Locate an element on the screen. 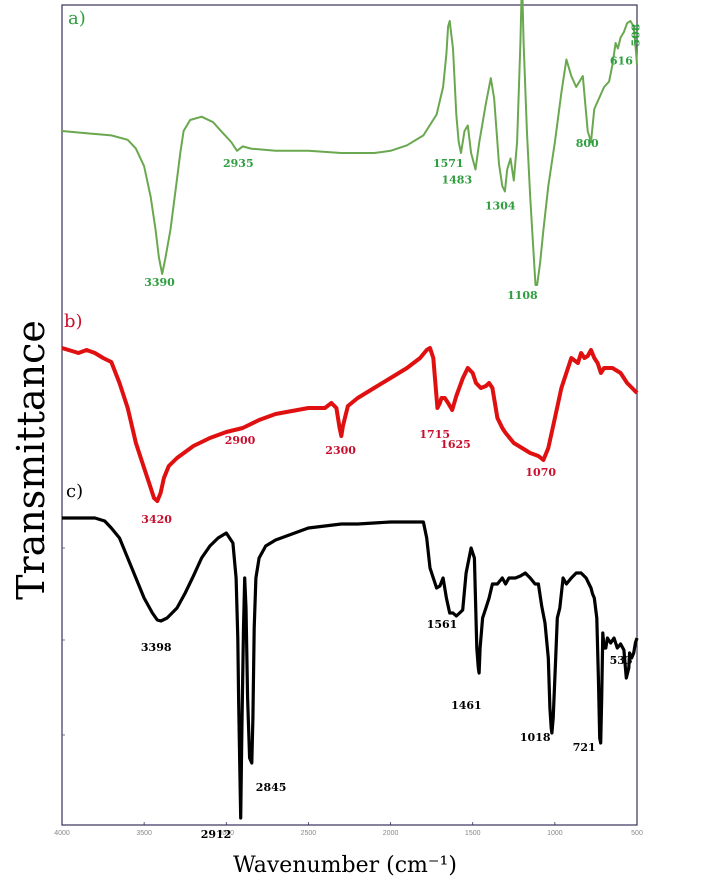 This screenshot has width=717, height=886. peak-label: 1461 is located at coordinates (466, 705).